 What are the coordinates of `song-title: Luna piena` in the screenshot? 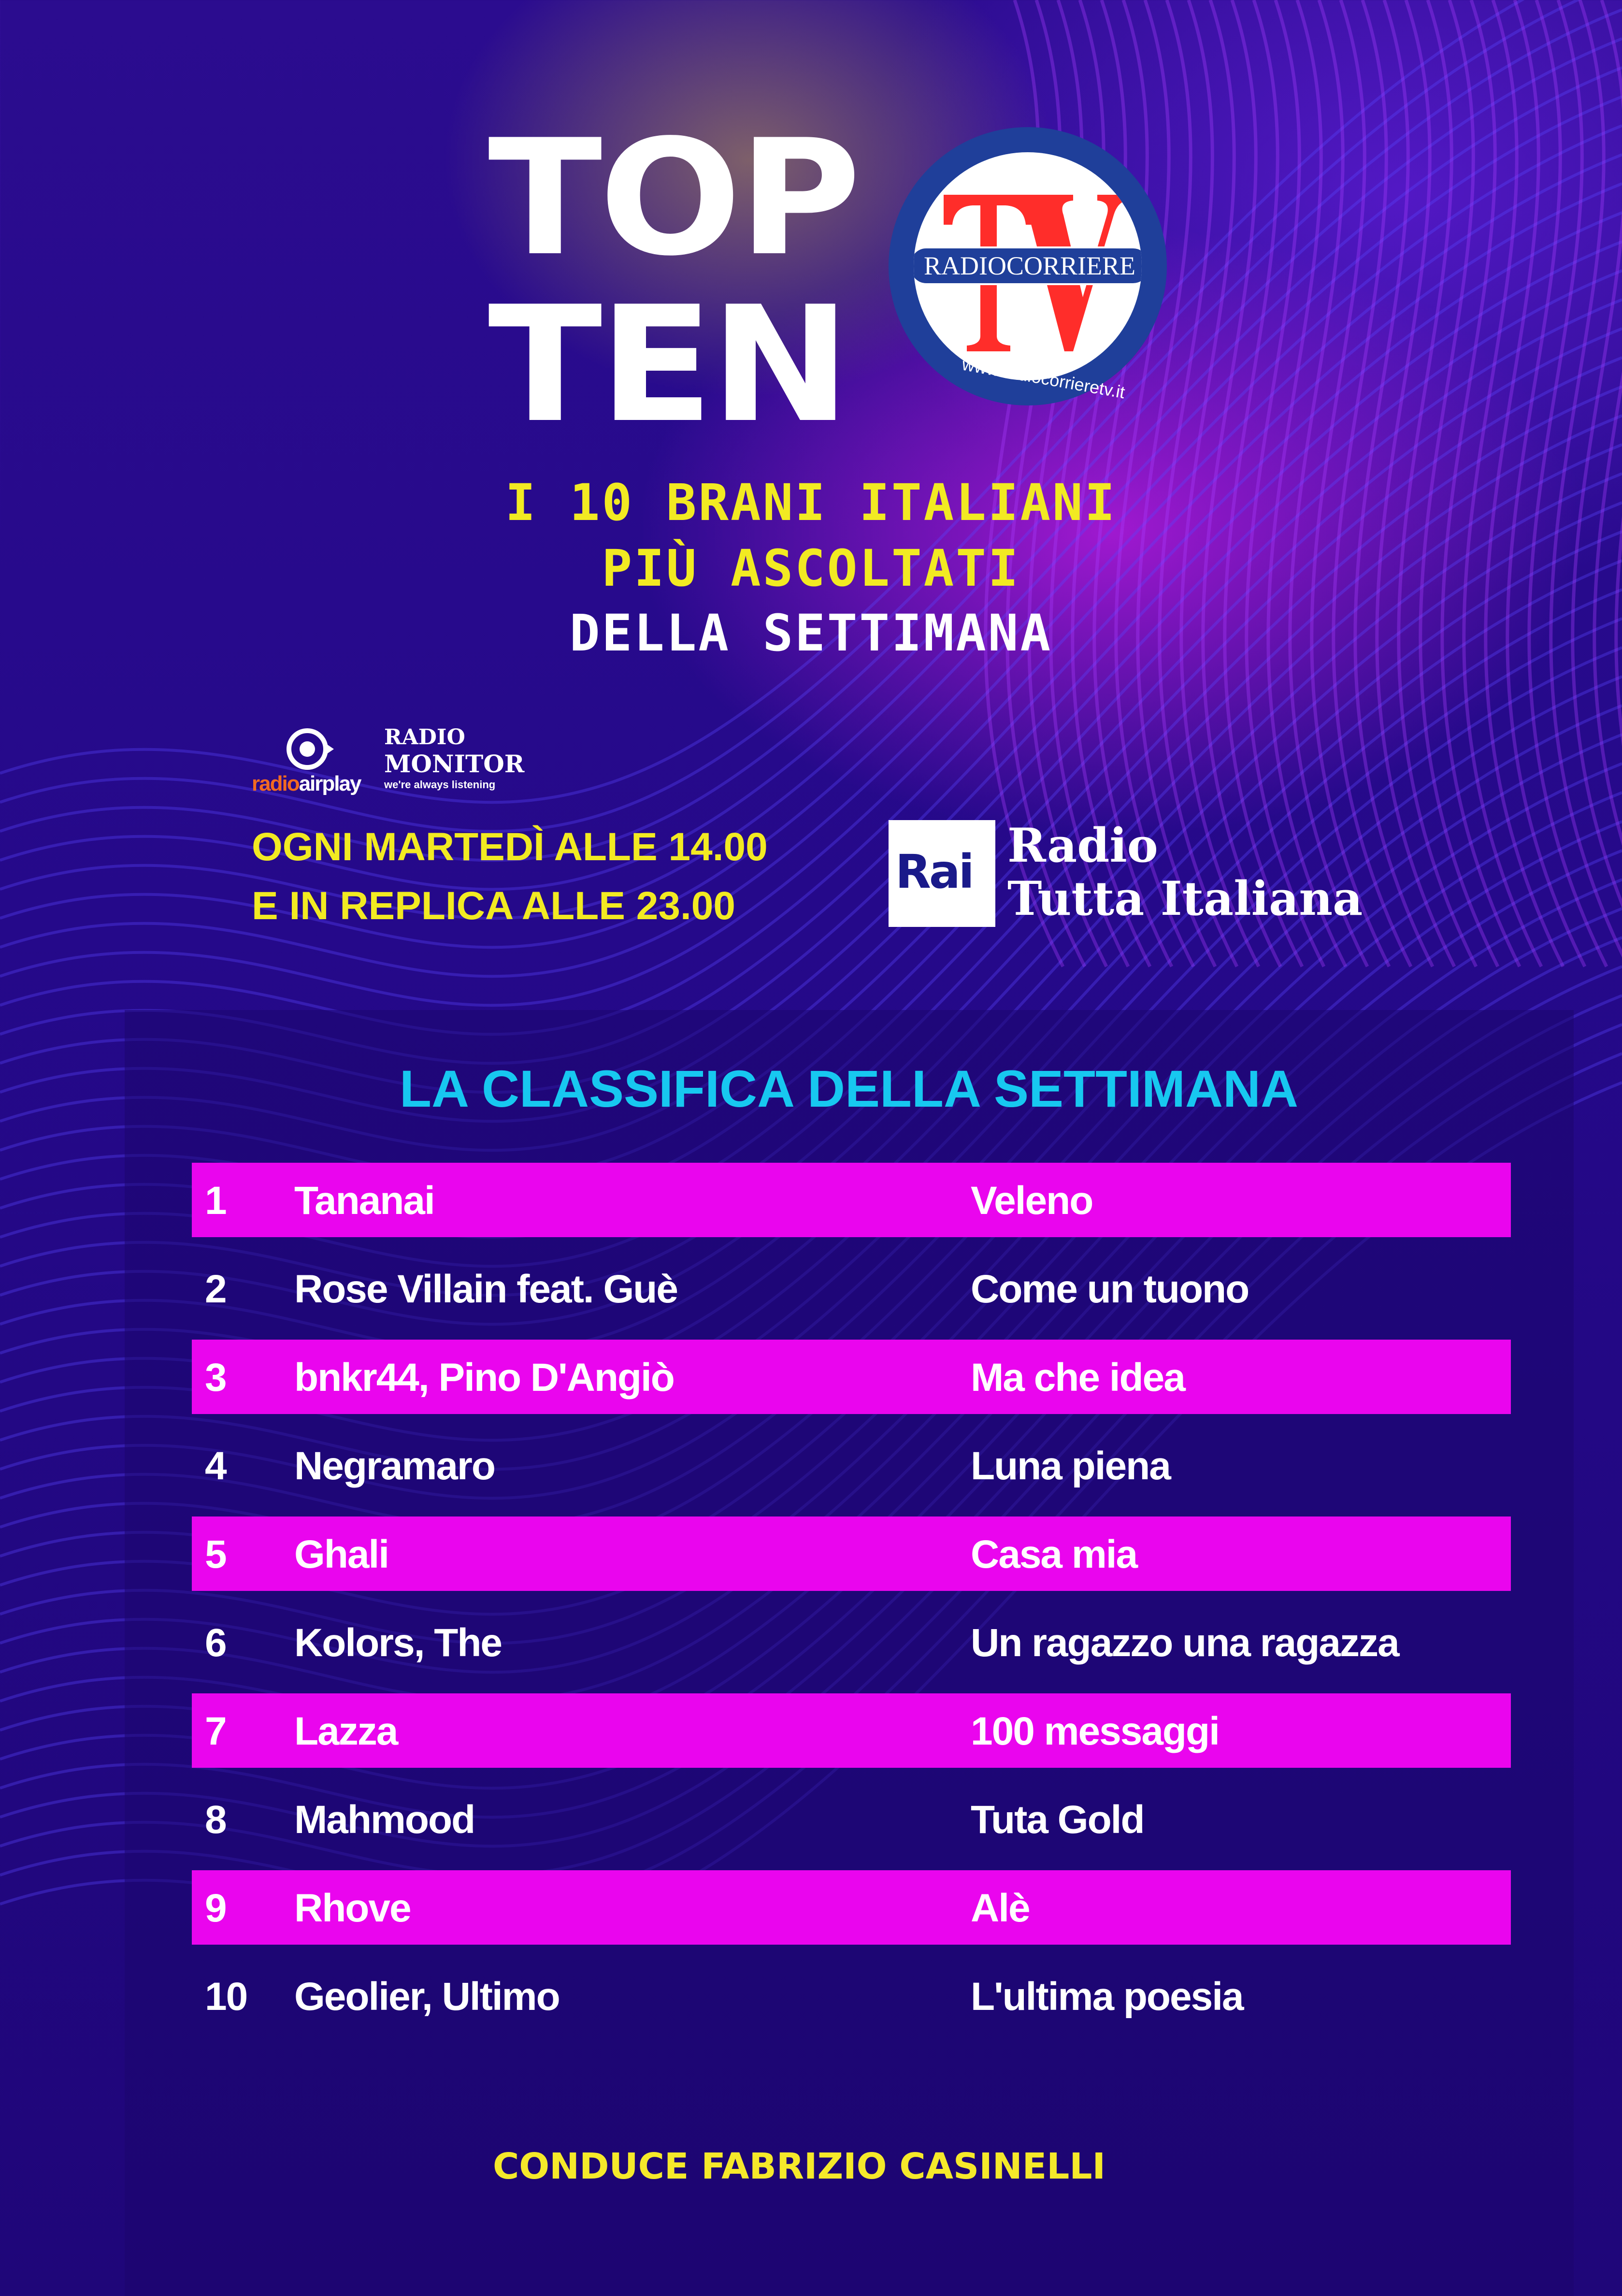 It's located at (1071, 1466).